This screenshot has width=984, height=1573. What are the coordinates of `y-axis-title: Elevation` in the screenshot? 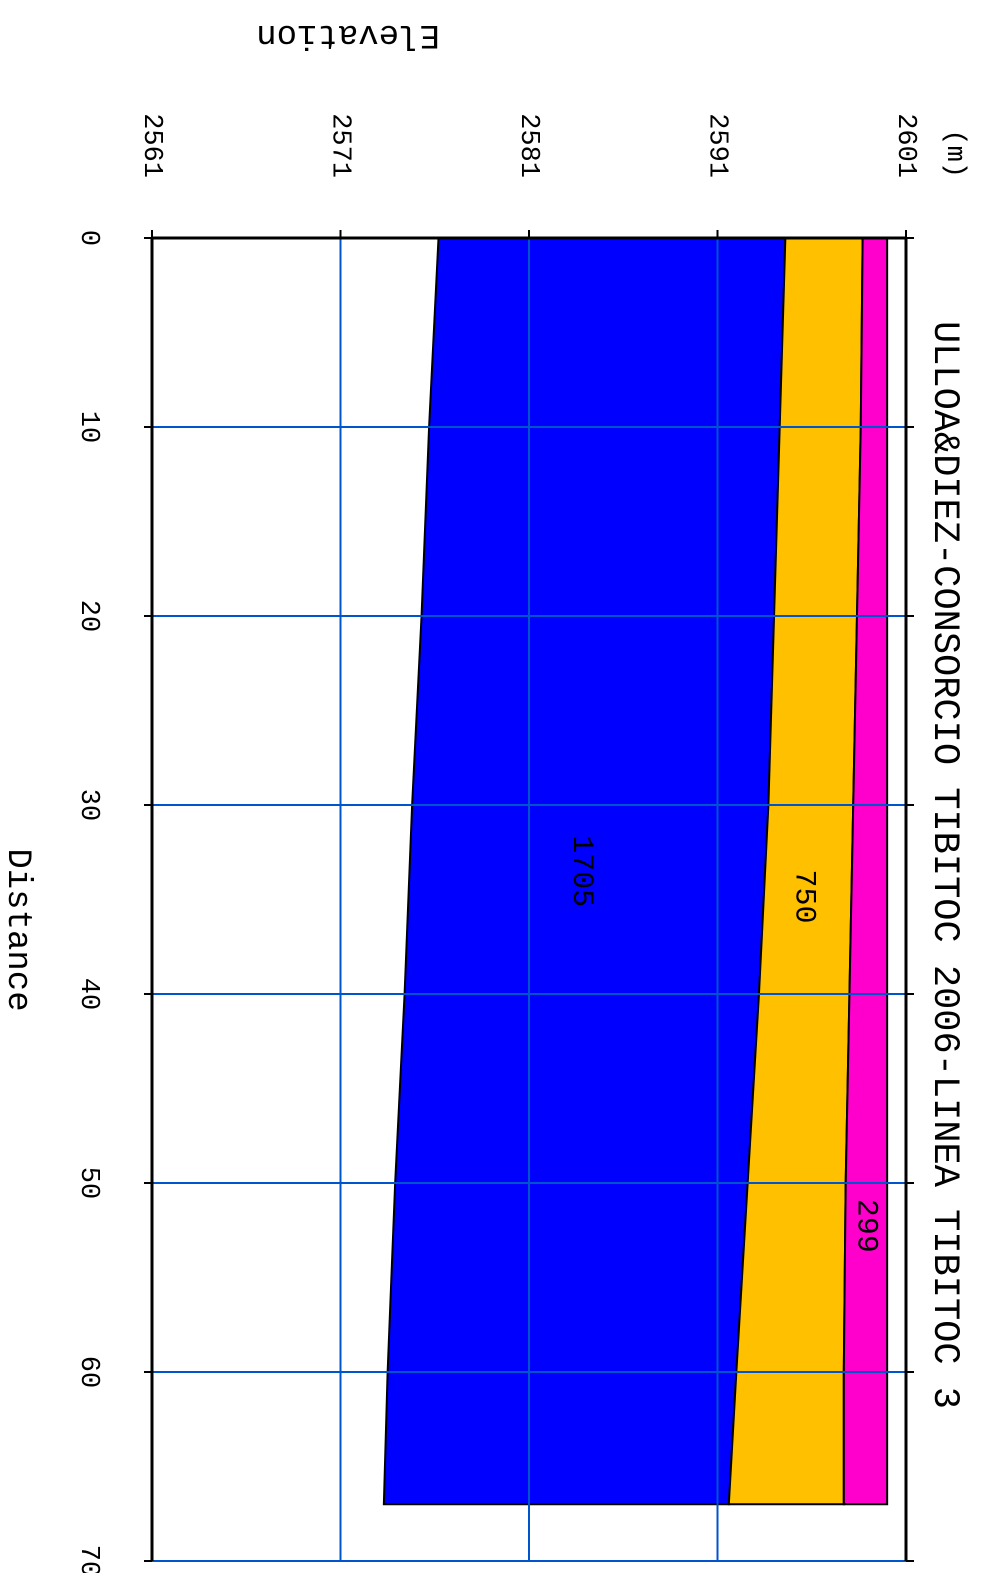 It's located at (348, 34).